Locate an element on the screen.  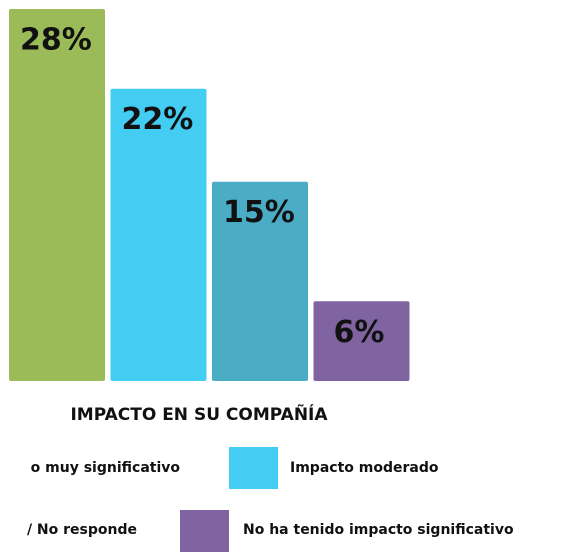
value-label: 6% is located at coordinates (359, 332).